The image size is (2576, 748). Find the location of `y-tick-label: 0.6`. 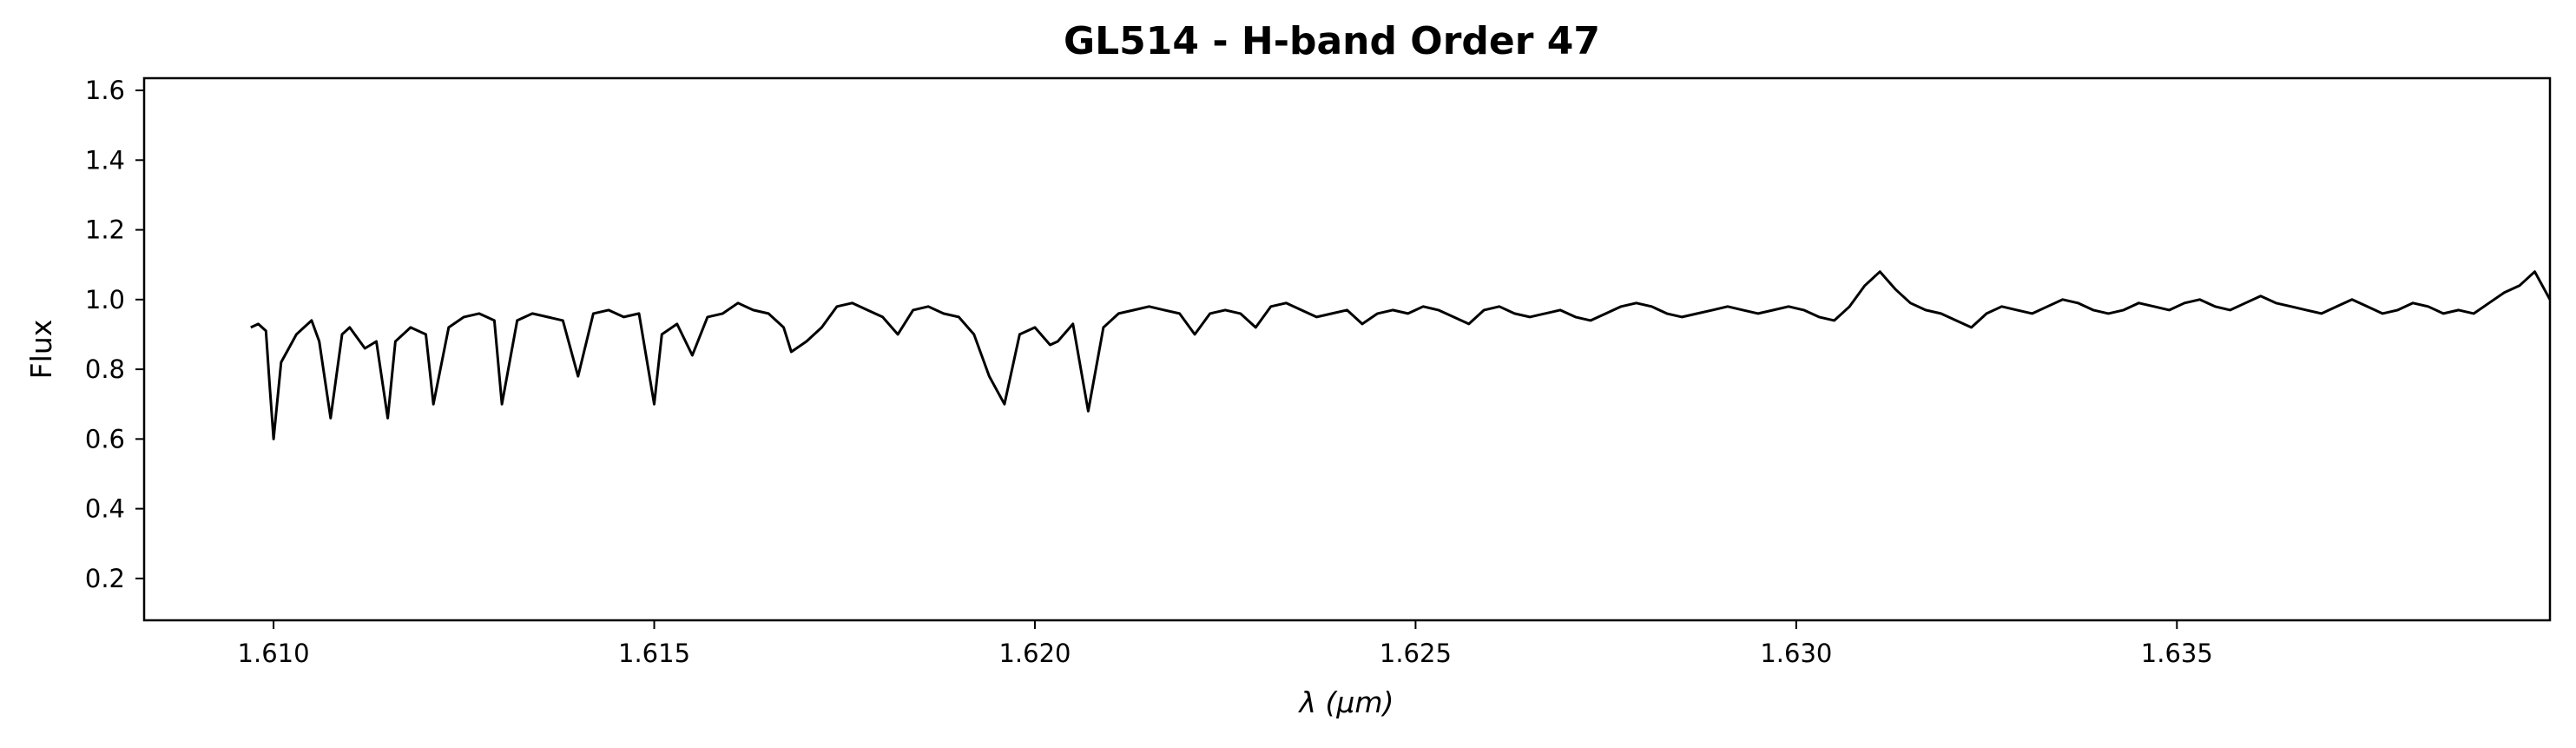

y-tick-label: 0.6 is located at coordinates (105, 438).